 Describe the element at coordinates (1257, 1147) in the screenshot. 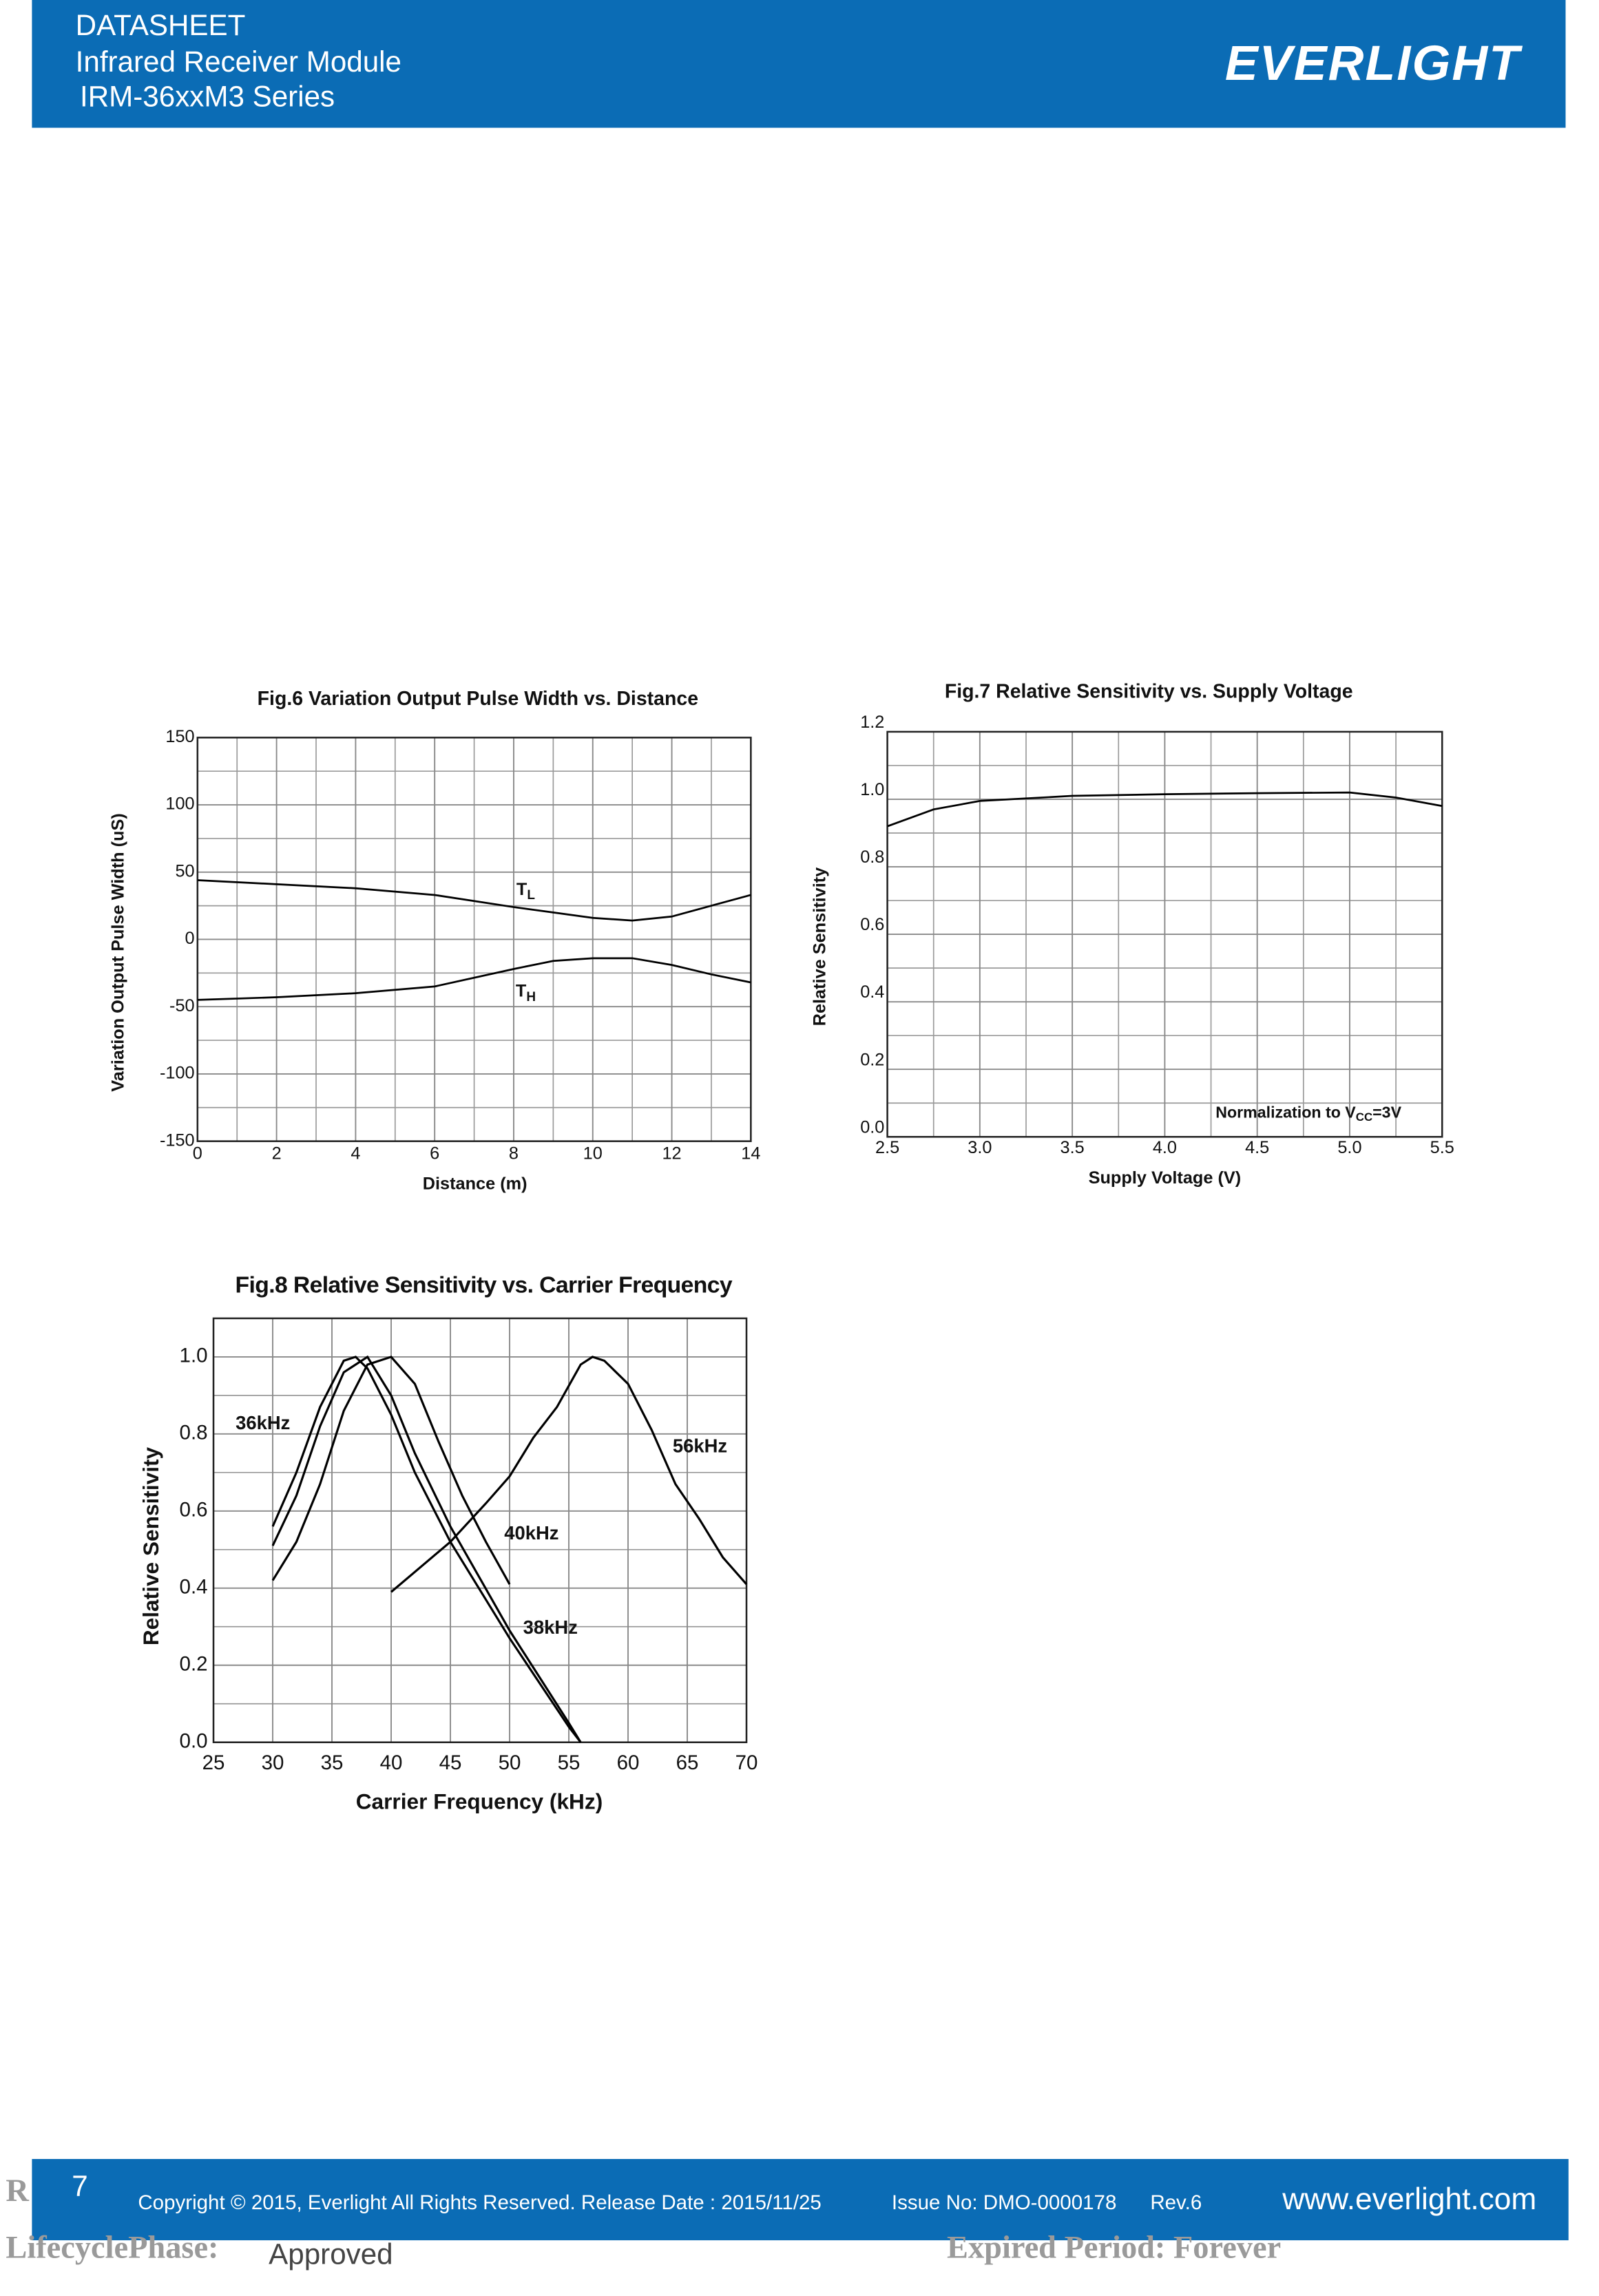

I see `x-tick-label: 4.5` at that location.